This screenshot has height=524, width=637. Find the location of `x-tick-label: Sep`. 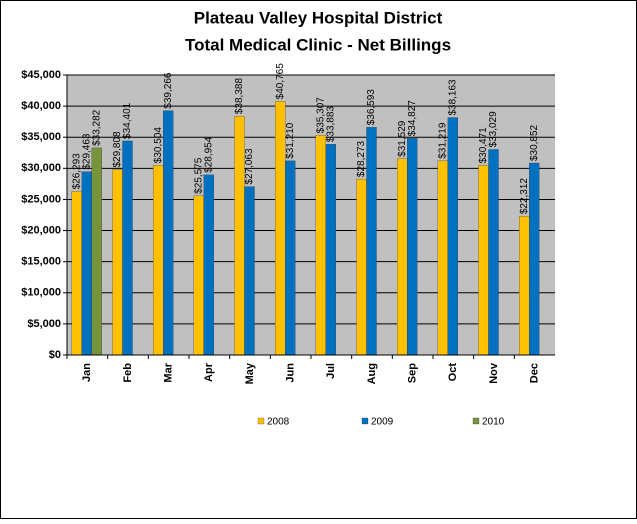

x-tick-label: Sep is located at coordinates (413, 373).